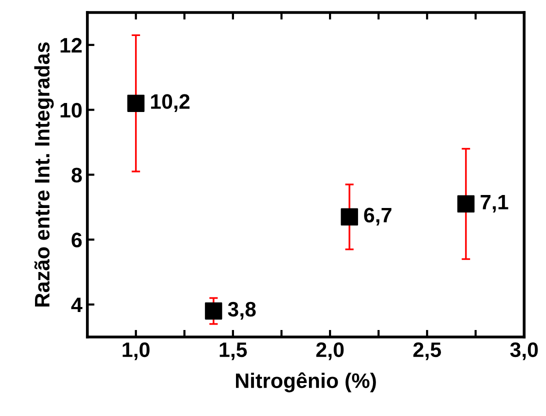 This screenshot has width=546, height=416. What do you see at coordinates (524, 351) in the screenshot?
I see `x-tick-label: 3,0` at bounding box center [524, 351].